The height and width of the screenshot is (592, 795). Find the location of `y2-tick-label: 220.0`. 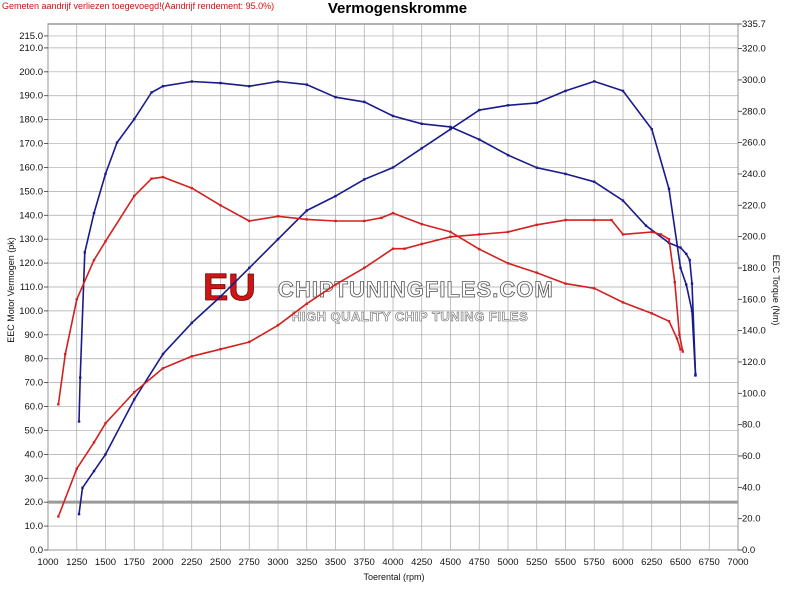

y2-tick-label: 220.0 is located at coordinates (754, 205).